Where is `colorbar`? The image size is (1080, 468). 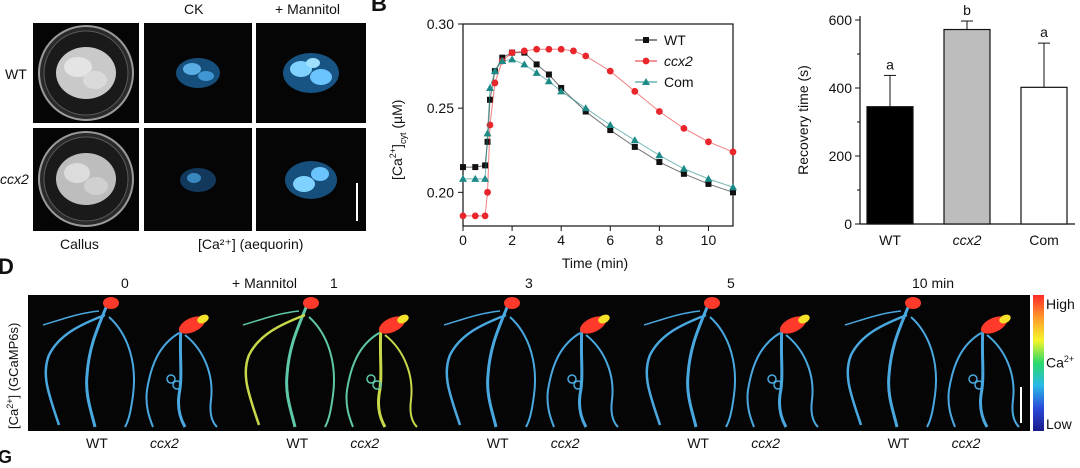 colorbar is located at coordinates (1038, 363).